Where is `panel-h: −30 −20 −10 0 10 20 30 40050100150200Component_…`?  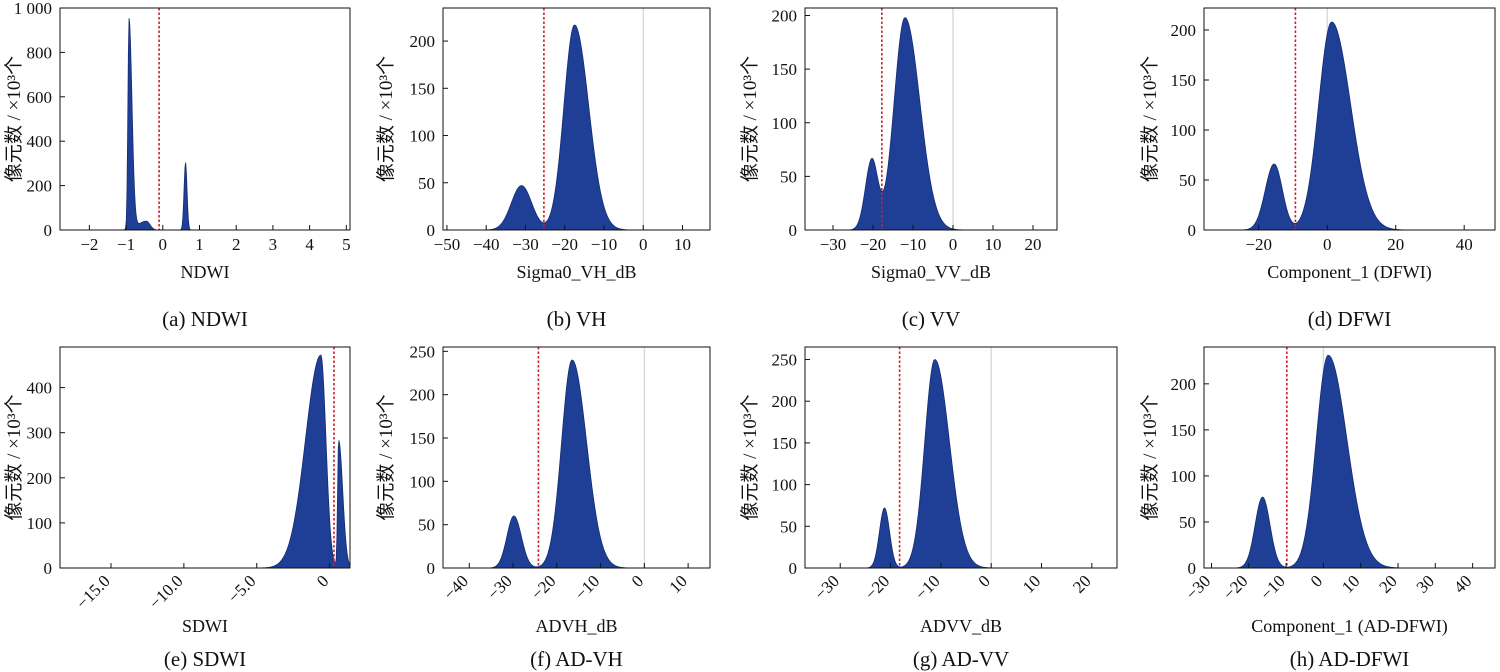 panel-h: −30 −20 −10 0 10 20 30 40050100150200Component_… is located at coordinates (1317, 508).